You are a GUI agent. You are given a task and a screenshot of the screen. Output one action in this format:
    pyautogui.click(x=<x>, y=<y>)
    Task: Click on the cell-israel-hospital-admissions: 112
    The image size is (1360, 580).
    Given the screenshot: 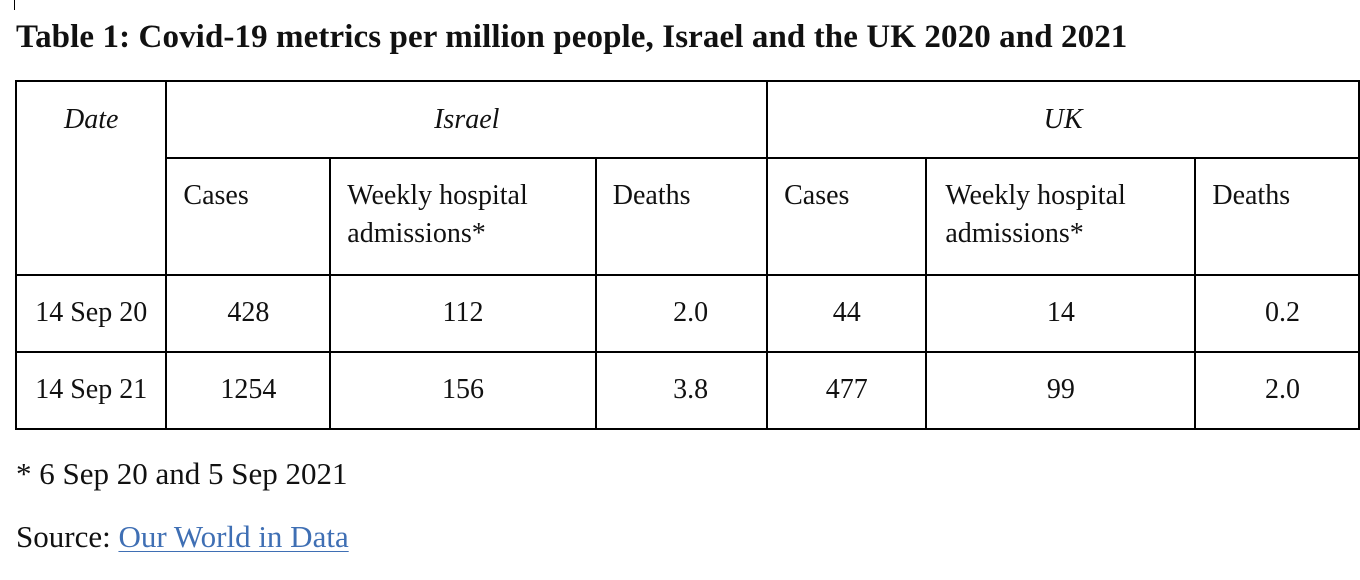 What is the action you would take?
    pyautogui.click(x=463, y=313)
    